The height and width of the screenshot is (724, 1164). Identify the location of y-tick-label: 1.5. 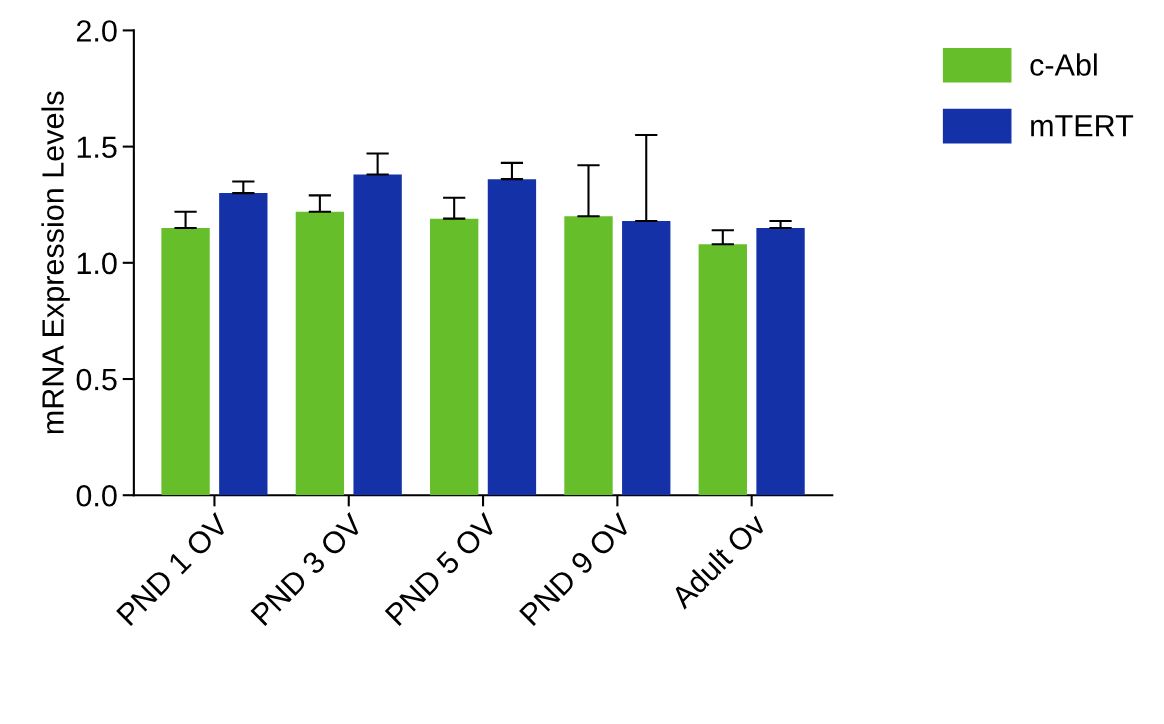
(97, 147).